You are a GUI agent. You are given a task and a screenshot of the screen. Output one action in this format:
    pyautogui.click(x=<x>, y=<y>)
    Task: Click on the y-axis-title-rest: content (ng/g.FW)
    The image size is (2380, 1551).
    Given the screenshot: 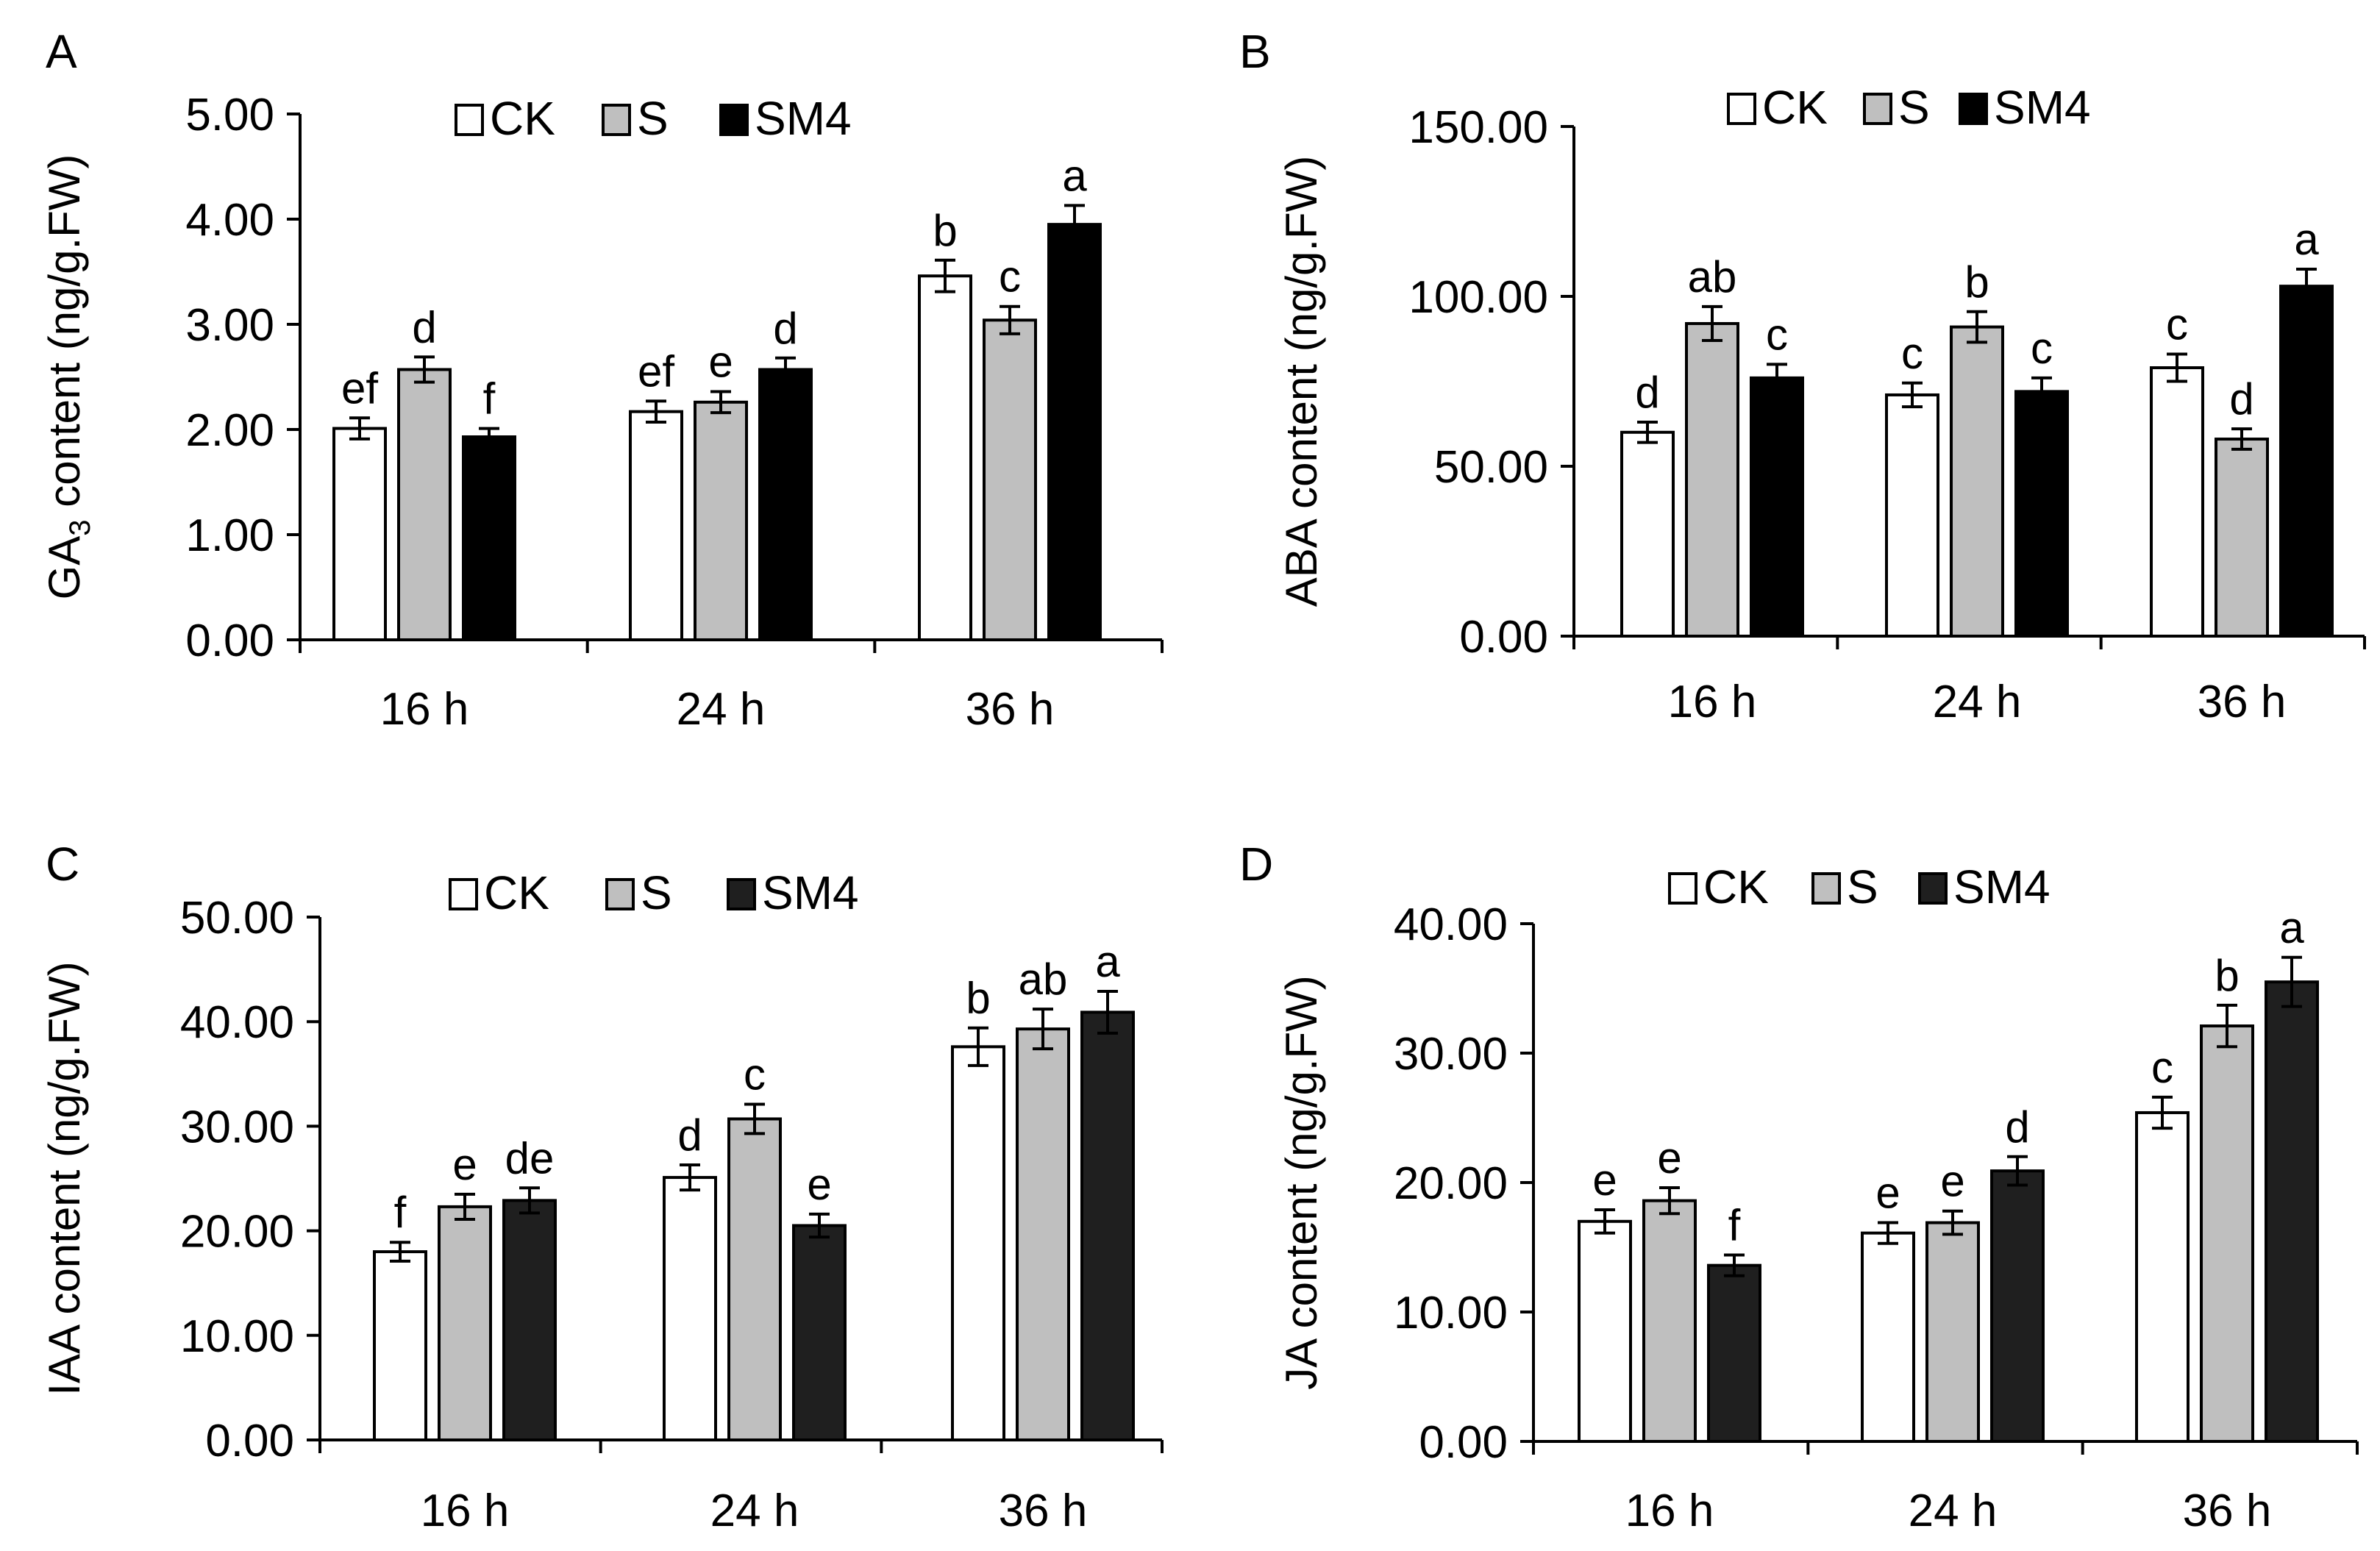 What is the action you would take?
    pyautogui.click(x=65, y=337)
    